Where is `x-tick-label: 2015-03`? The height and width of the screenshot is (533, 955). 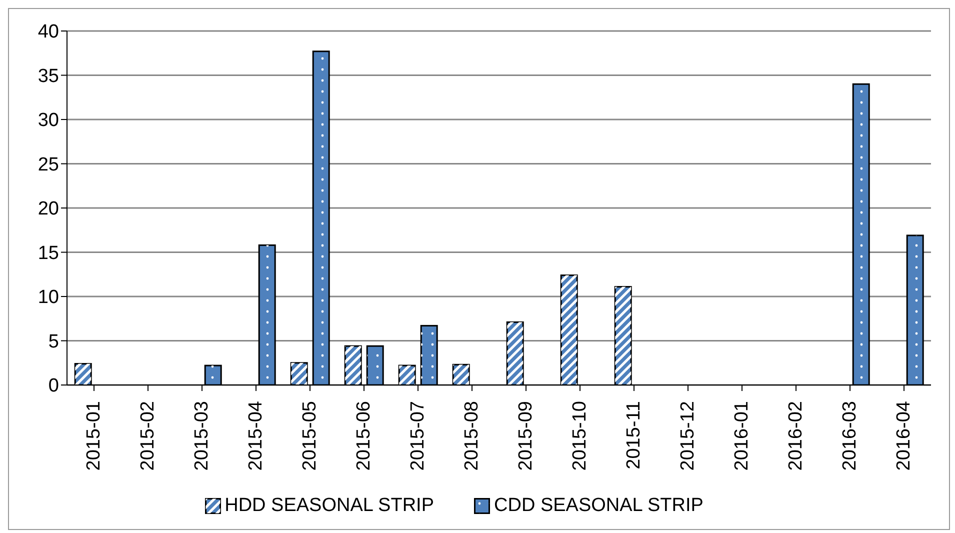 x-tick-label: 2015-03 is located at coordinates (202, 436).